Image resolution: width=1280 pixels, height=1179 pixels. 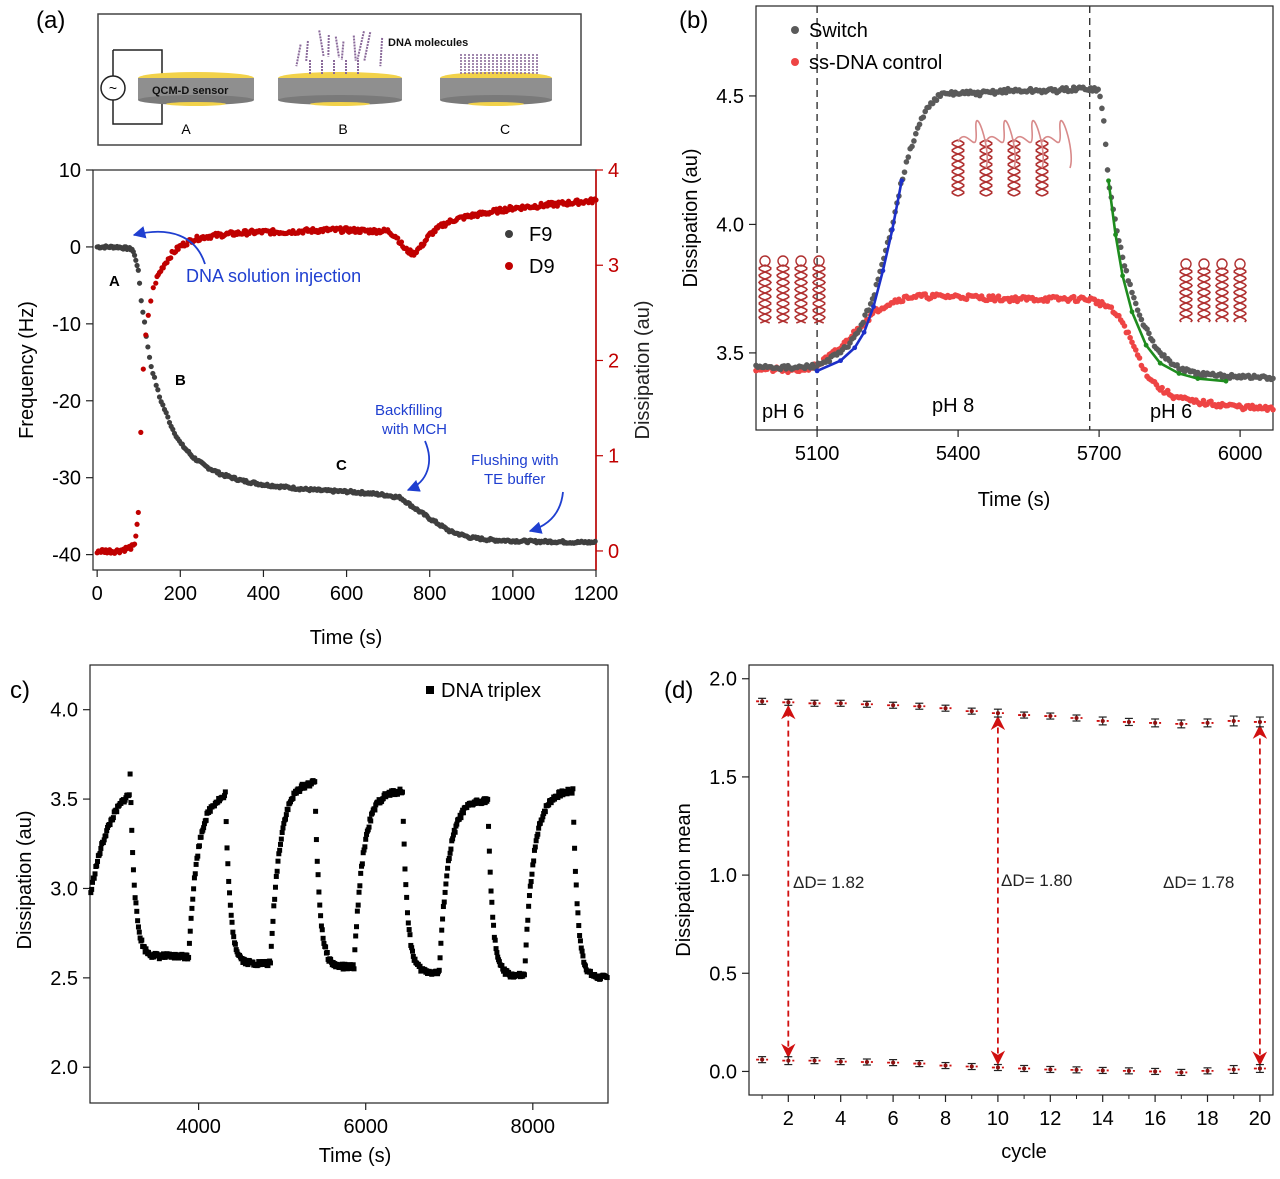 What do you see at coordinates (64, 1068) in the screenshot?
I see `y-tick-label: 2.0` at bounding box center [64, 1068].